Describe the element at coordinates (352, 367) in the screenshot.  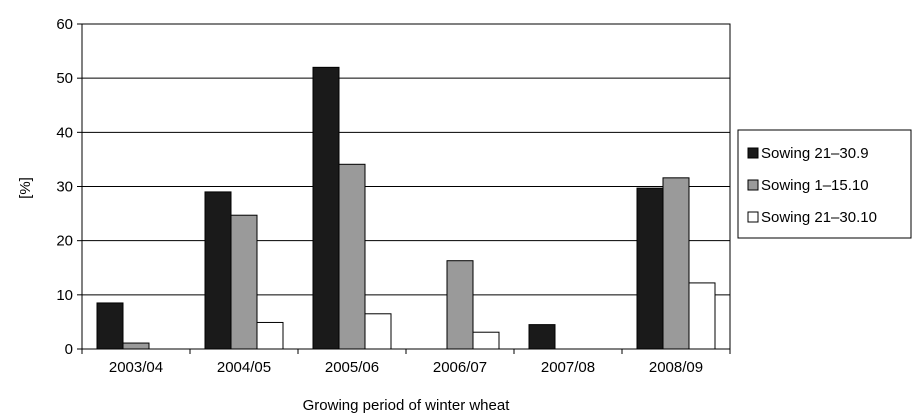
I see `x-tick-label: 2005/06` at that location.